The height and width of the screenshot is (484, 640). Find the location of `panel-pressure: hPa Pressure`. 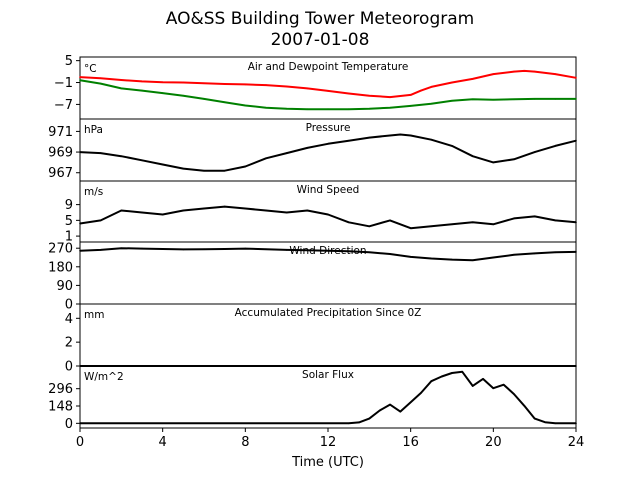

panel-pressure: hPa Pressure is located at coordinates (217, 129).